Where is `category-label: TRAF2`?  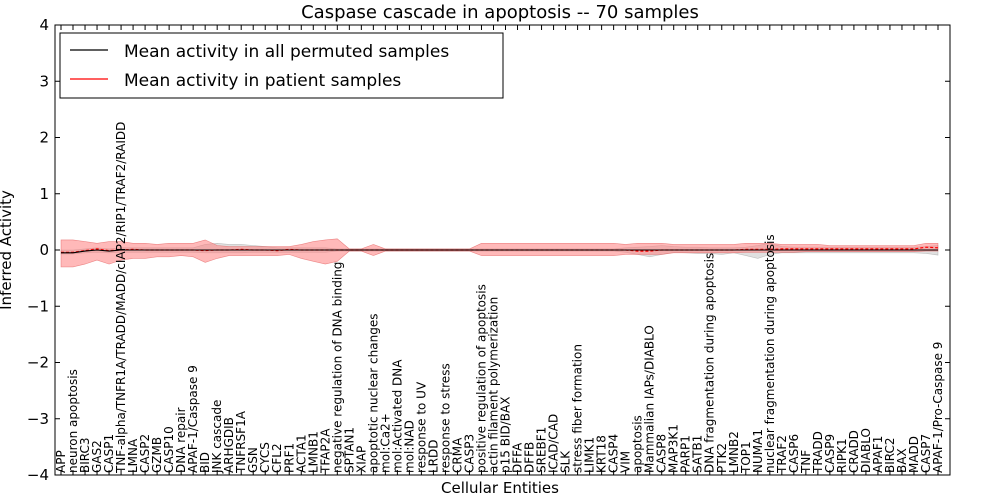
category-label: TRAF2 is located at coordinates (782, 454).